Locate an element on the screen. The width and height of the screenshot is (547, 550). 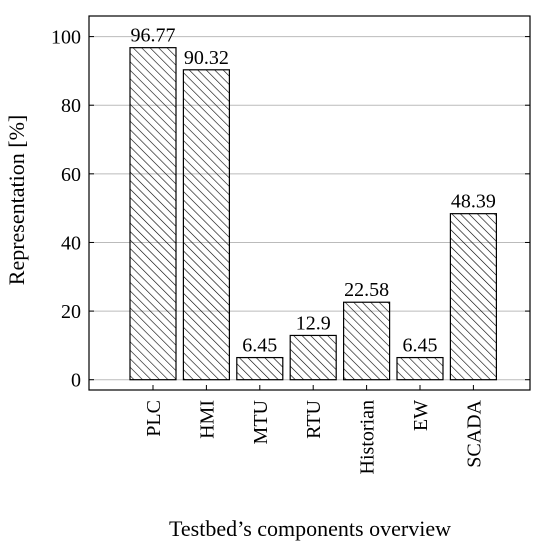
y-tick-label: 60 is located at coordinates (71, 175).